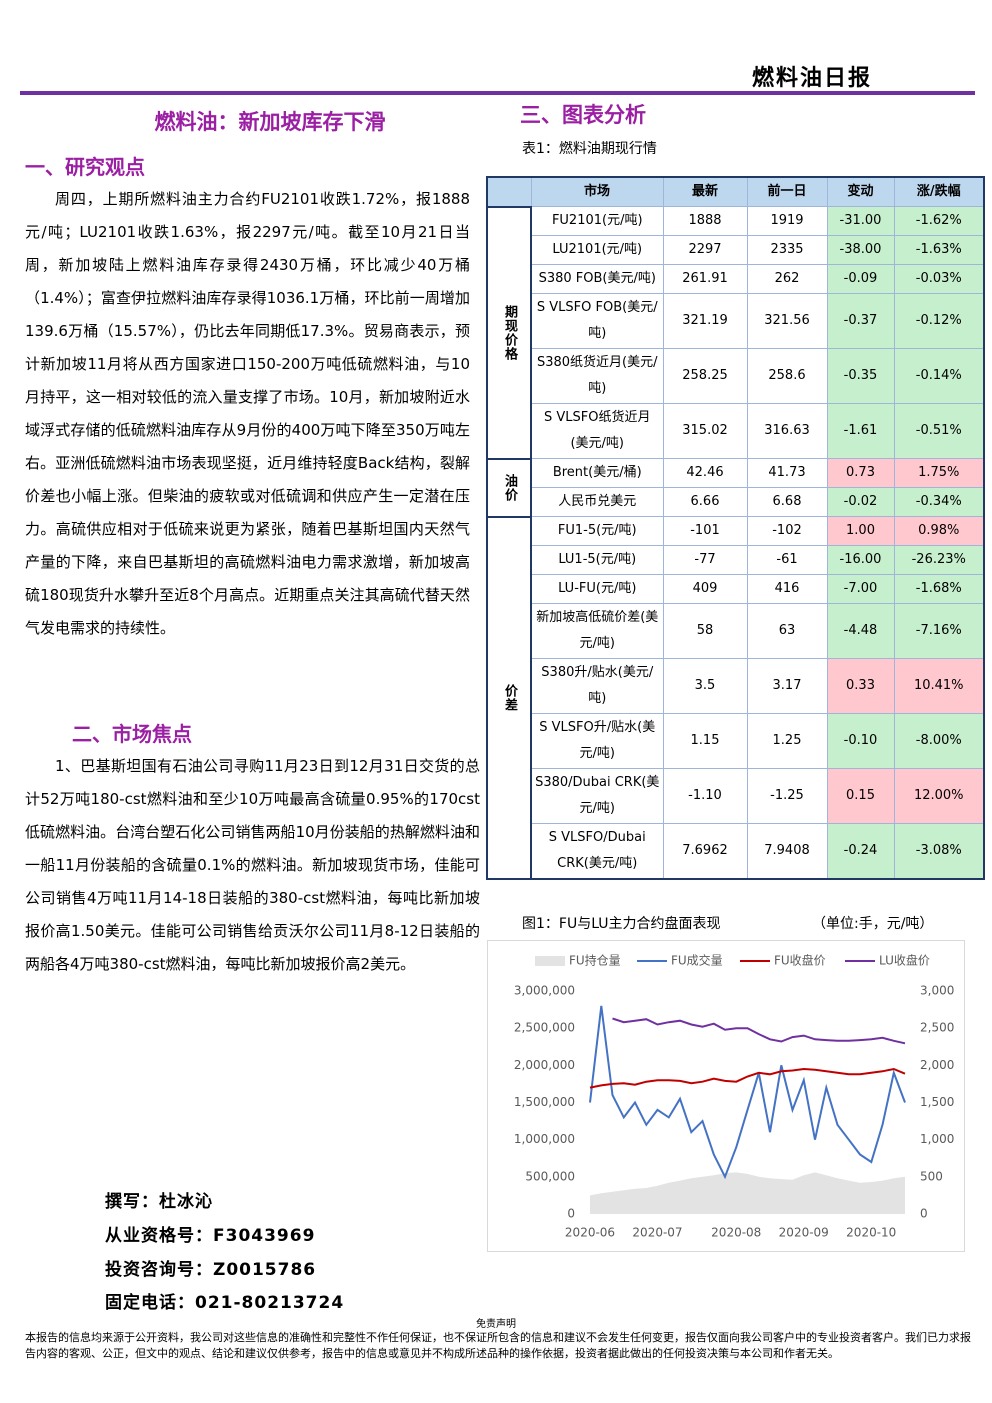 Image resolution: width=992 pixels, height=1403 pixels. What do you see at coordinates (787, 741) in the screenshot?
I see `table-cell: 1.25` at bounding box center [787, 741].